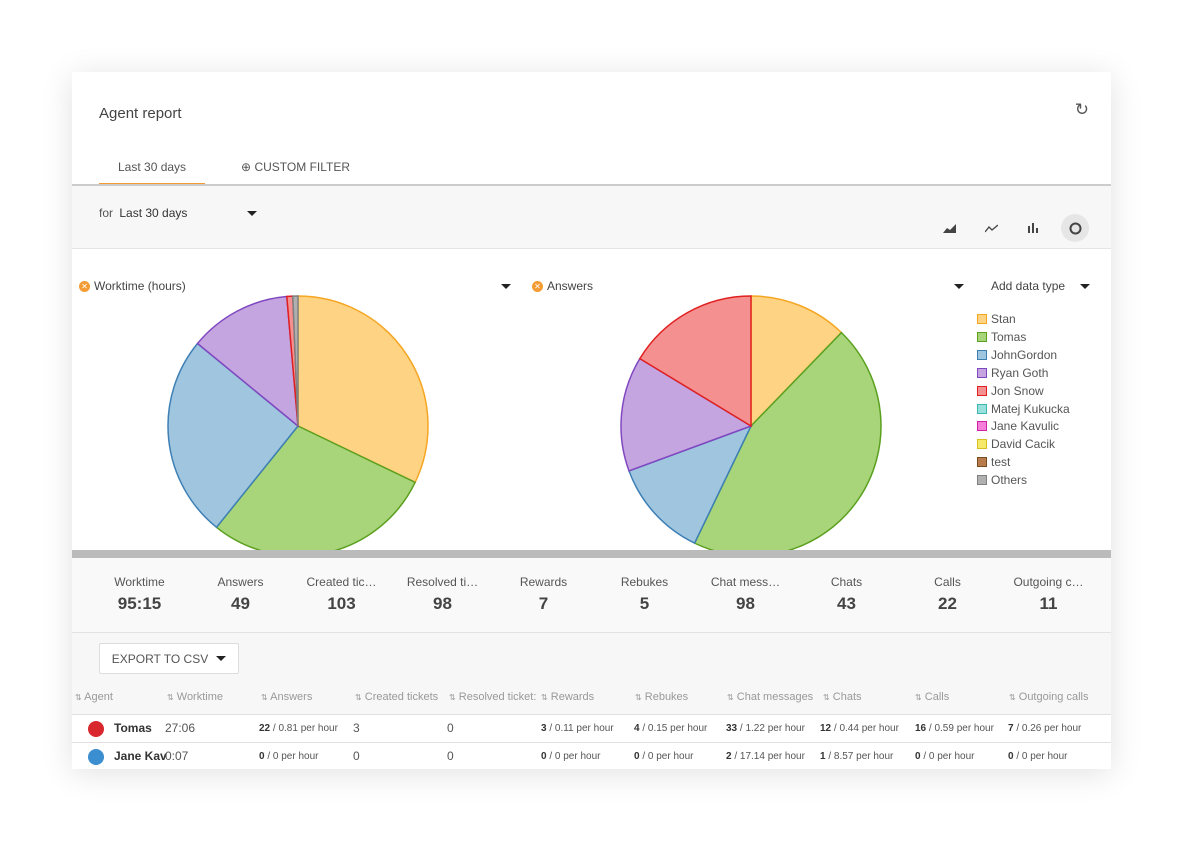  I want to click on legend-item: Stan, so click(1023, 320).